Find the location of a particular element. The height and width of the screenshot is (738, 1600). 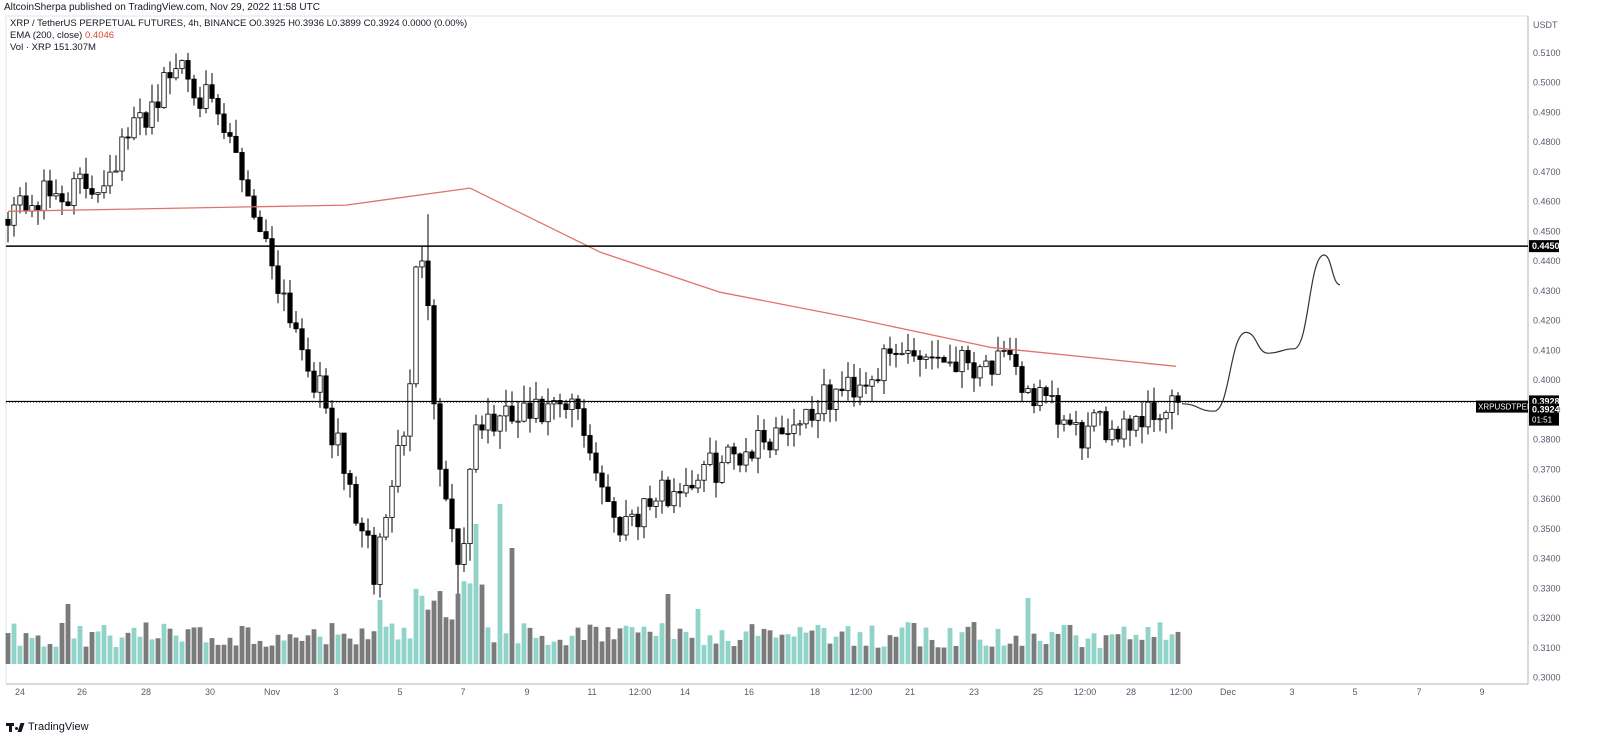

tradingview-footer: TradingView is located at coordinates (47, 727).